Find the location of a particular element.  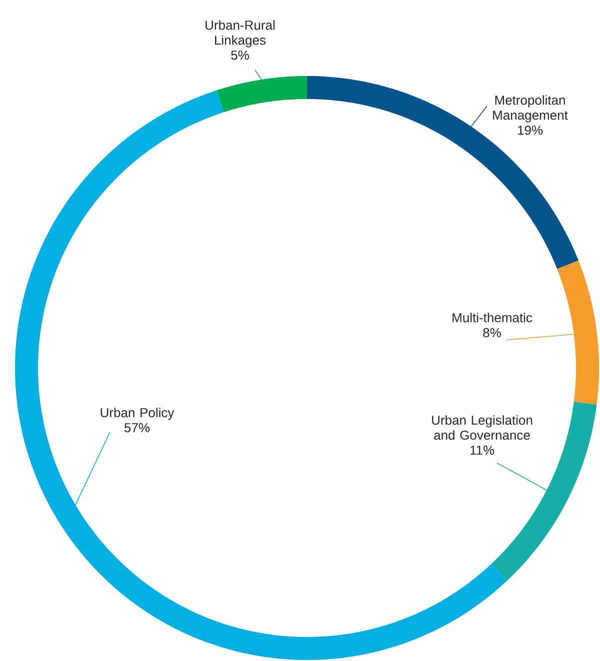

data-label: 11% is located at coordinates (482, 450).